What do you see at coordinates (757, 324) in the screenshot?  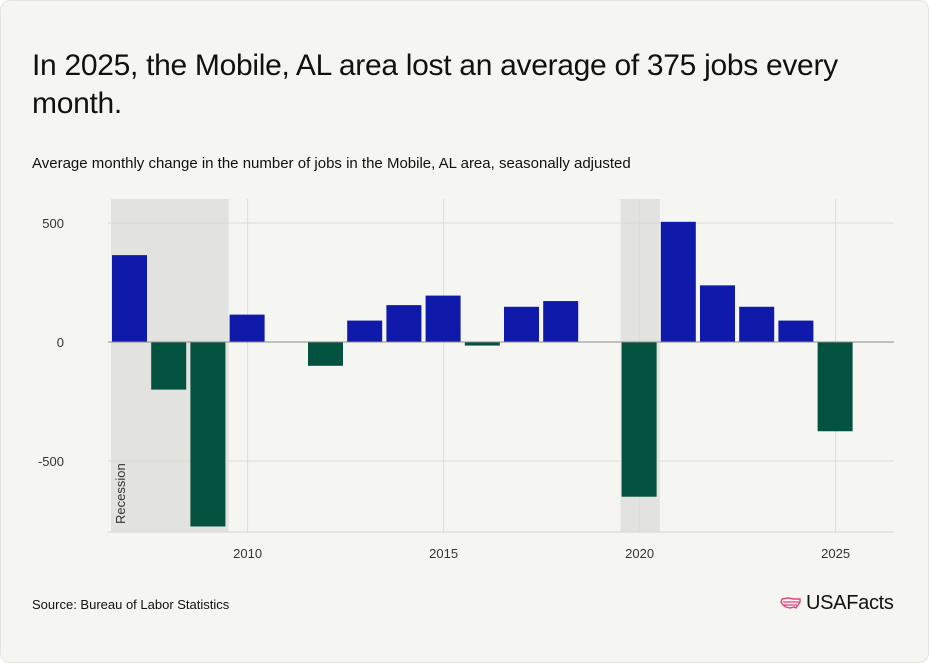 I see `bar-2023` at bounding box center [757, 324].